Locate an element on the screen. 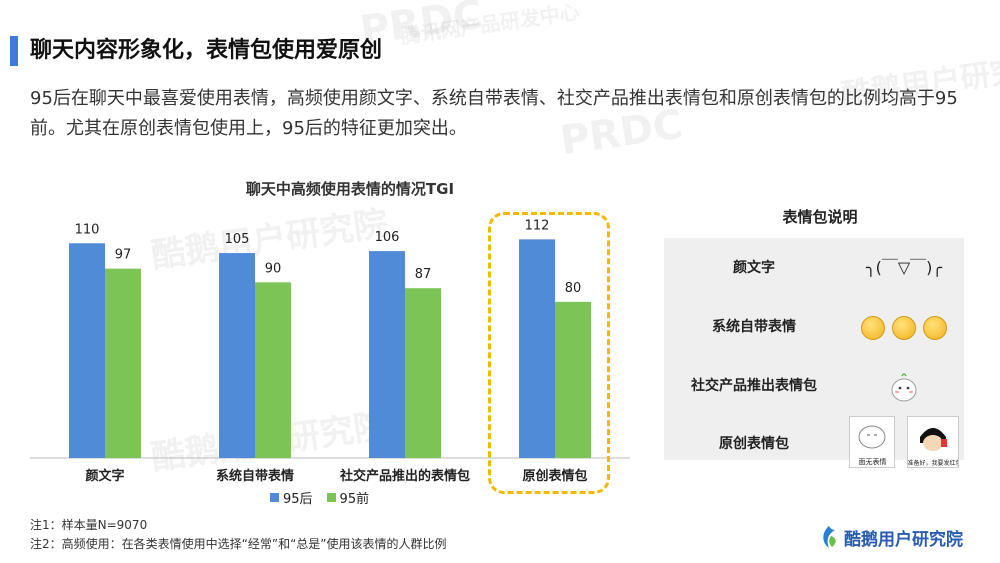 Image resolution: width=1000 pixels, height=563 pixels. row-label: 颜文字 is located at coordinates (754, 268).